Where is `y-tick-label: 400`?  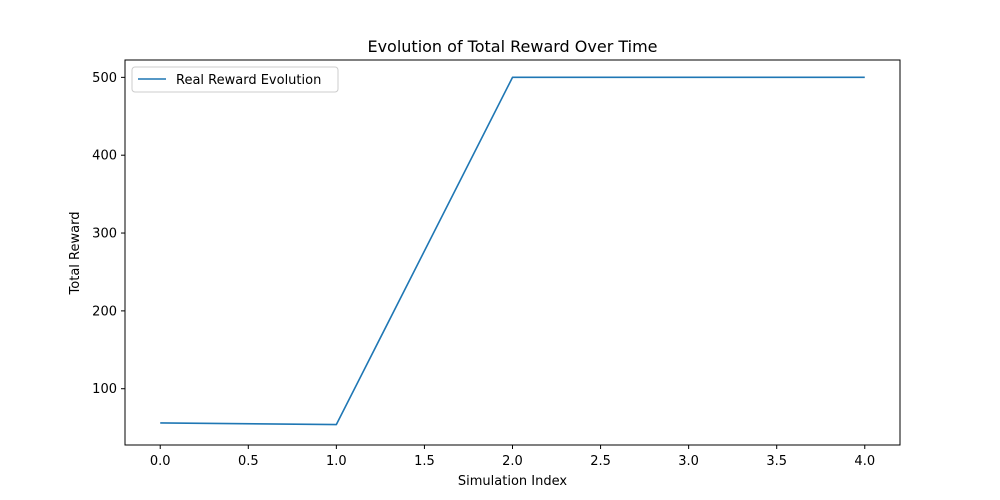 y-tick-label: 400 is located at coordinates (104, 156).